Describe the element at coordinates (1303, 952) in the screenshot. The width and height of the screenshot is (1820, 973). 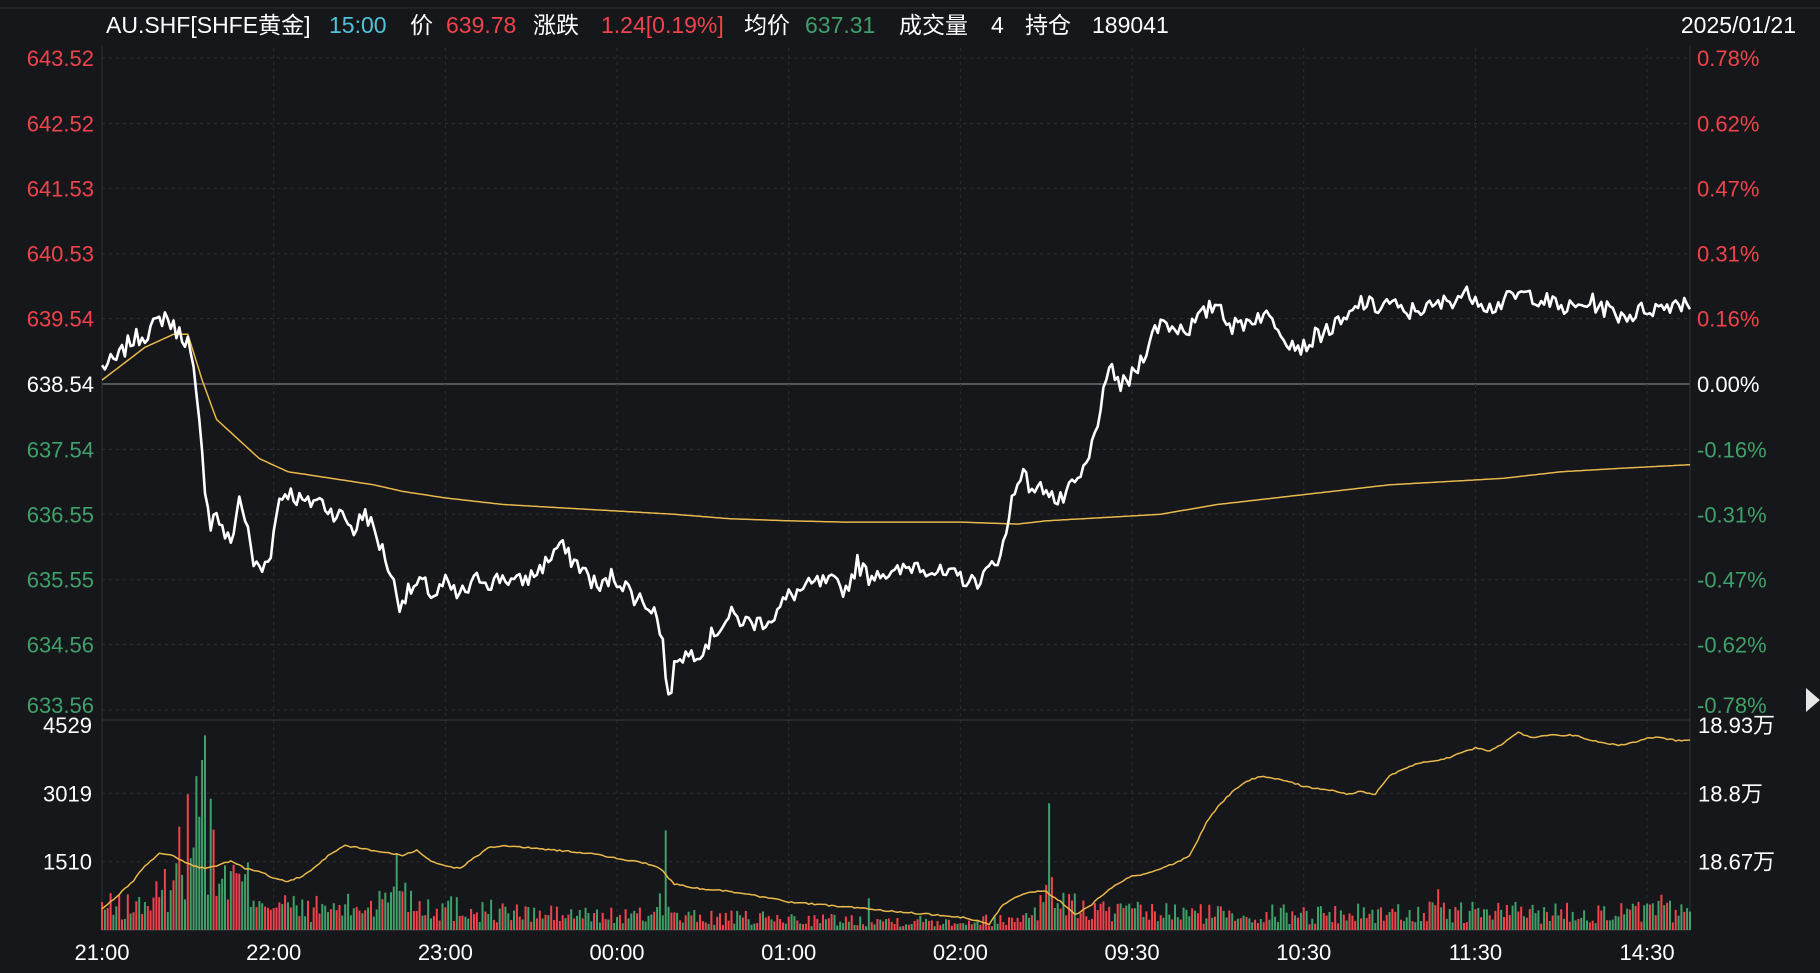
I see `time-tick-label: 10:30` at that location.